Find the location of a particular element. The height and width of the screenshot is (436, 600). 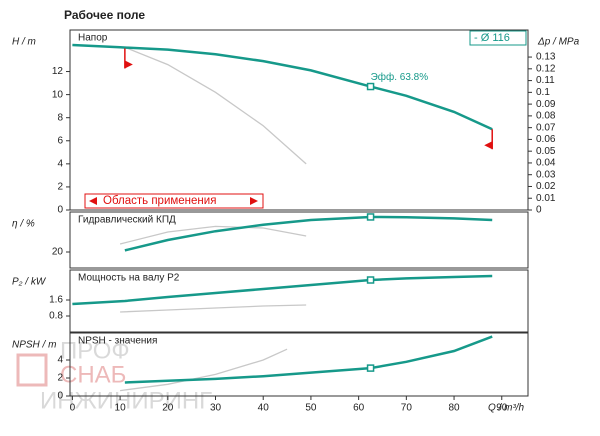

y-axis-label: H / m is located at coordinates (24, 42).